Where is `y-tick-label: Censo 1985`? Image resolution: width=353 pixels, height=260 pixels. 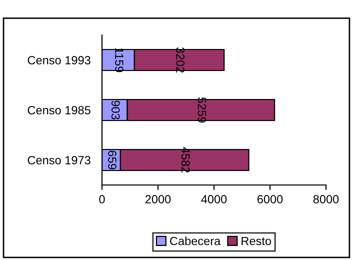 y-tick-label: Censo 1985 is located at coordinates (59, 110).